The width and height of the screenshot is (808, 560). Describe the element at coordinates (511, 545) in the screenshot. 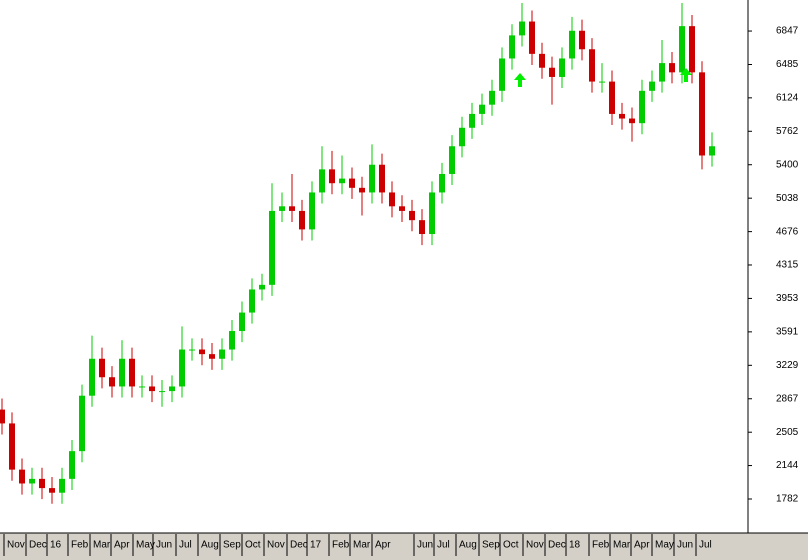

I see `x-tick-label: Oct` at that location.